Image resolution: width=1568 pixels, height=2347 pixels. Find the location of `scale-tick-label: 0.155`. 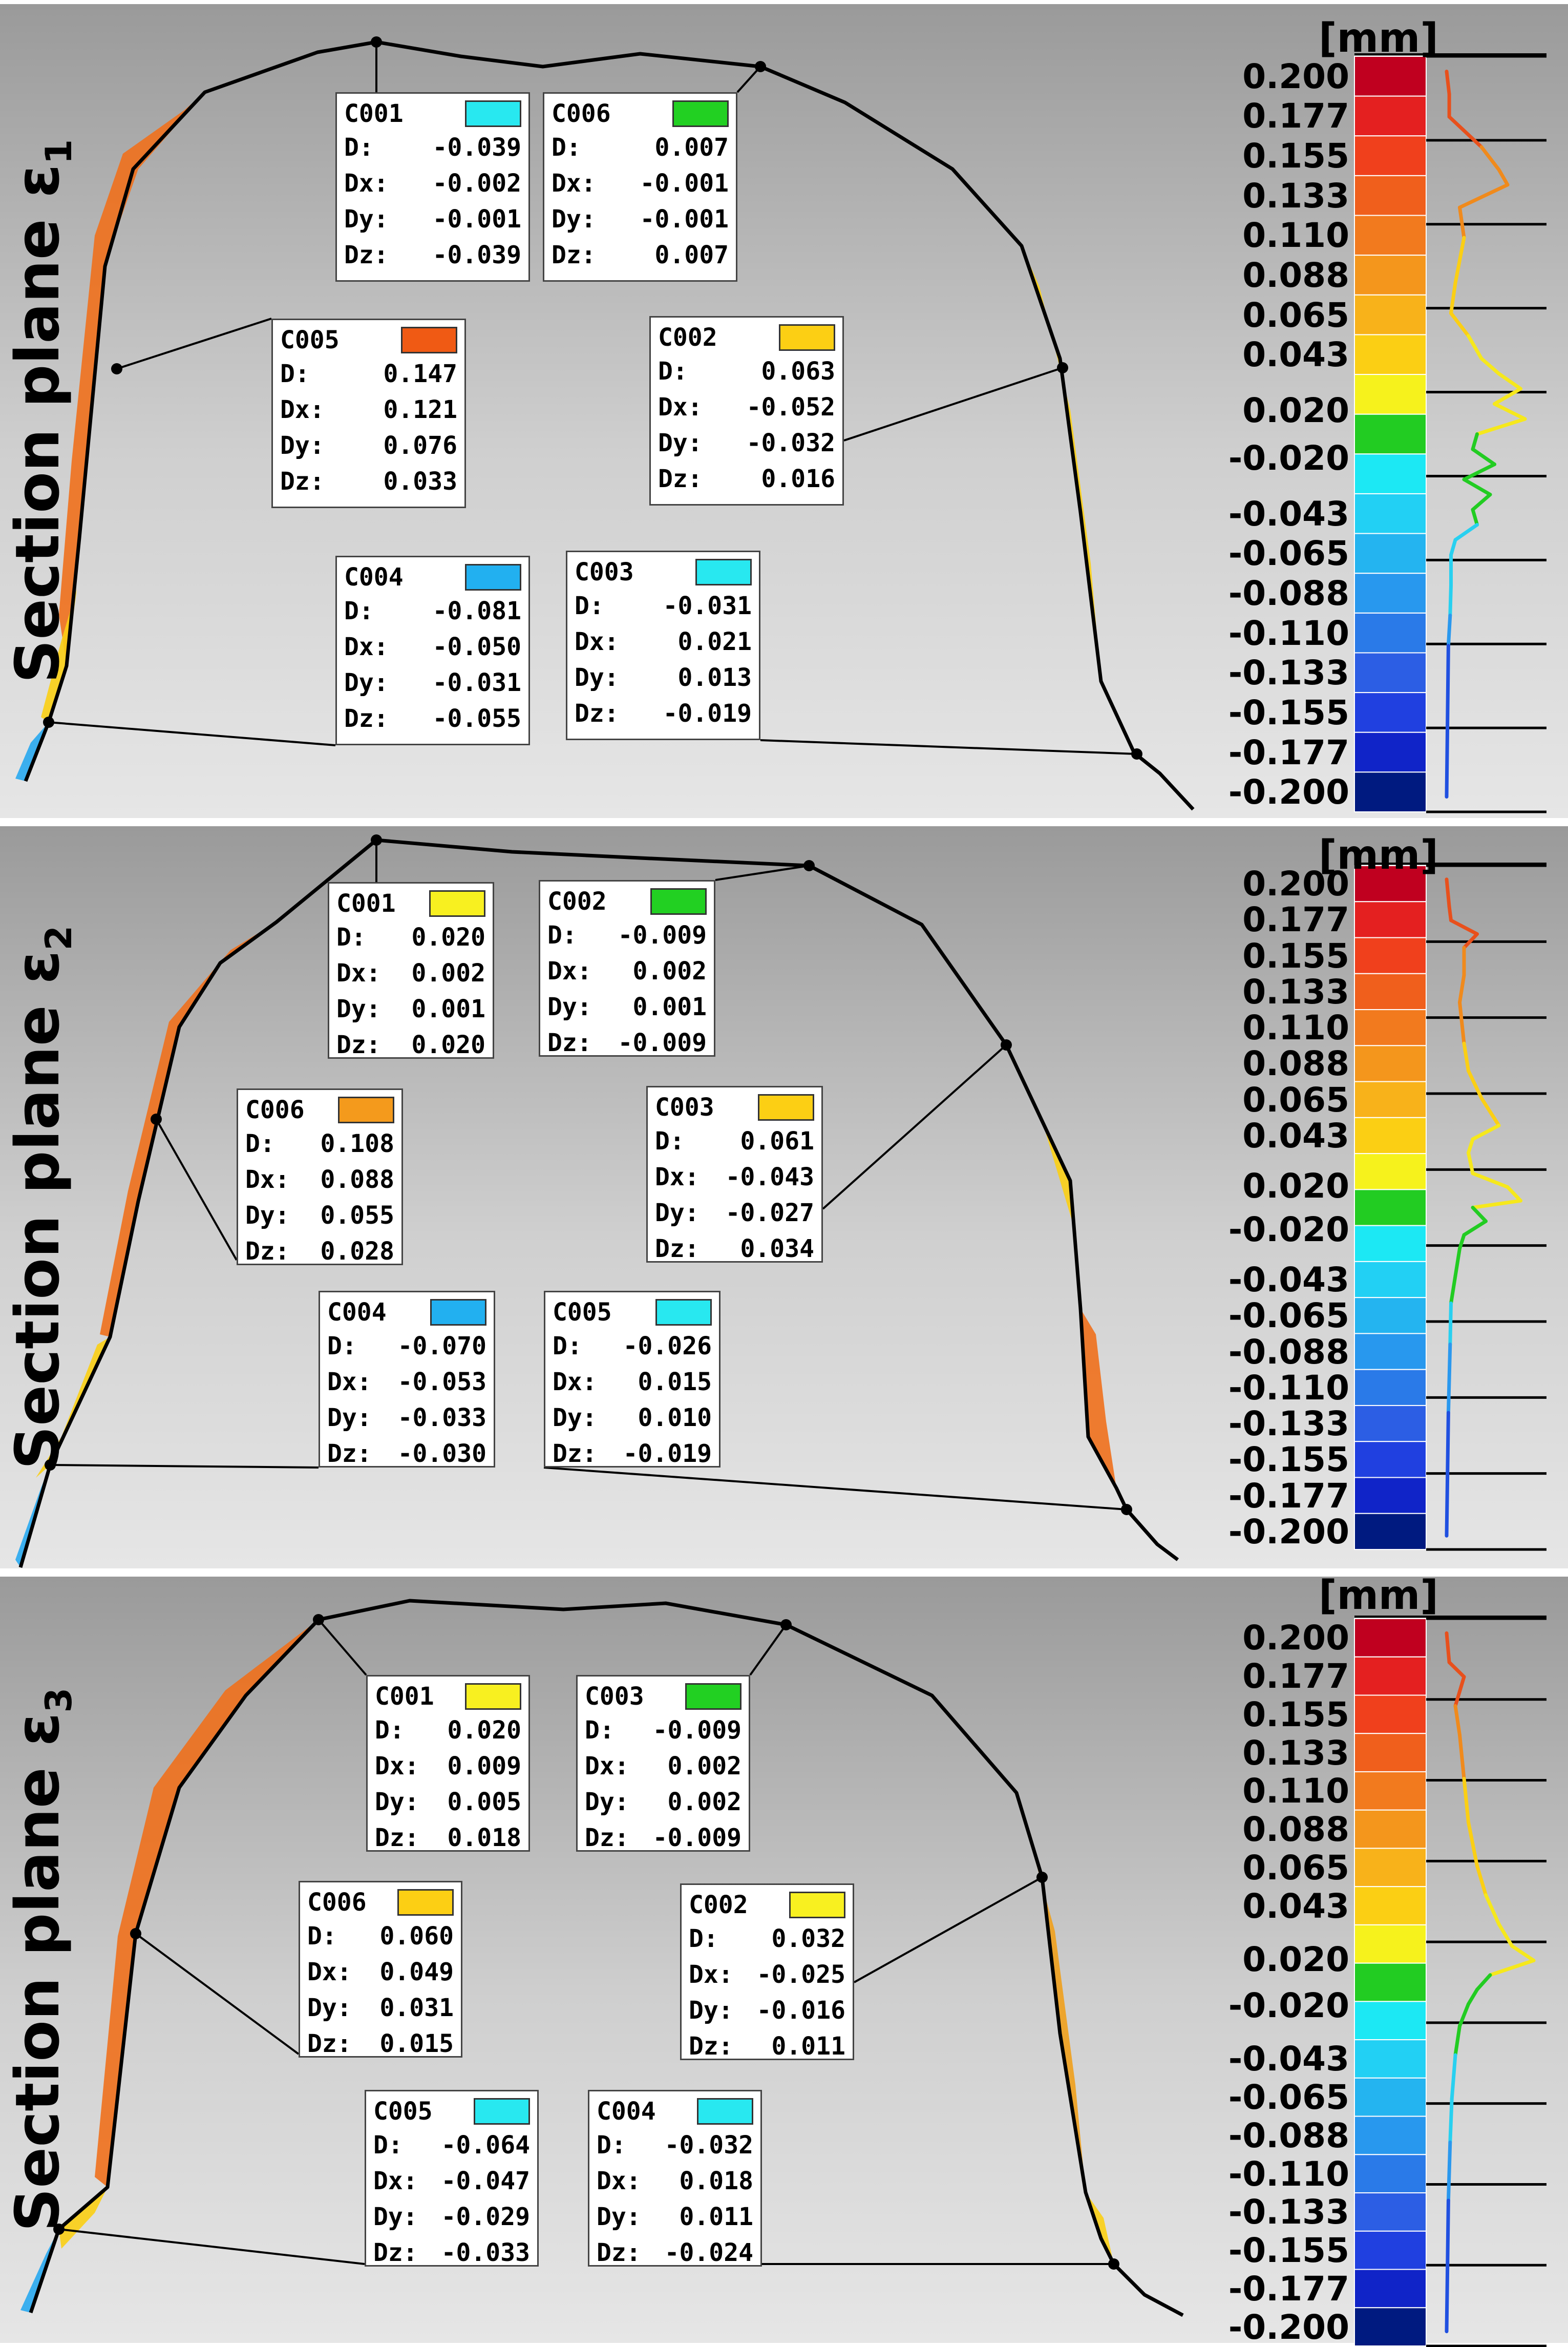

scale-tick-label: 0.155 is located at coordinates (1295, 956).